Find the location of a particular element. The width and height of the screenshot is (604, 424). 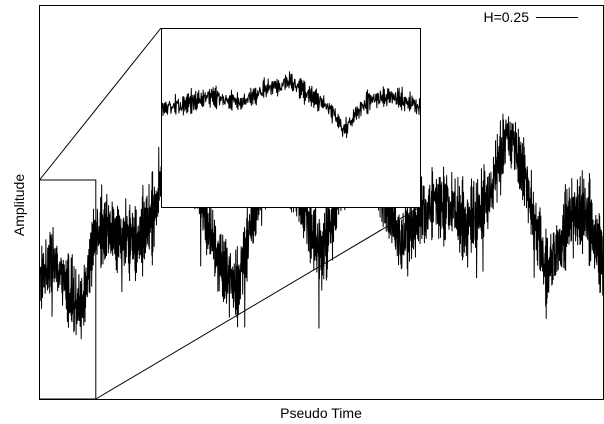

legend: H=0.25 is located at coordinates (530, 17).